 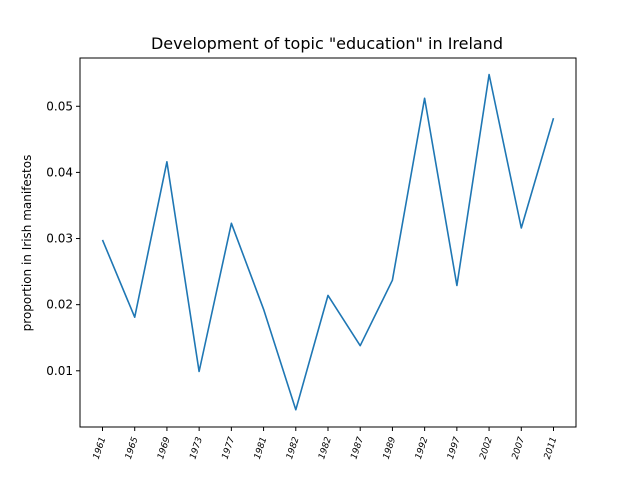 I want to click on x-tick-label: 1961, so click(x=100, y=448).